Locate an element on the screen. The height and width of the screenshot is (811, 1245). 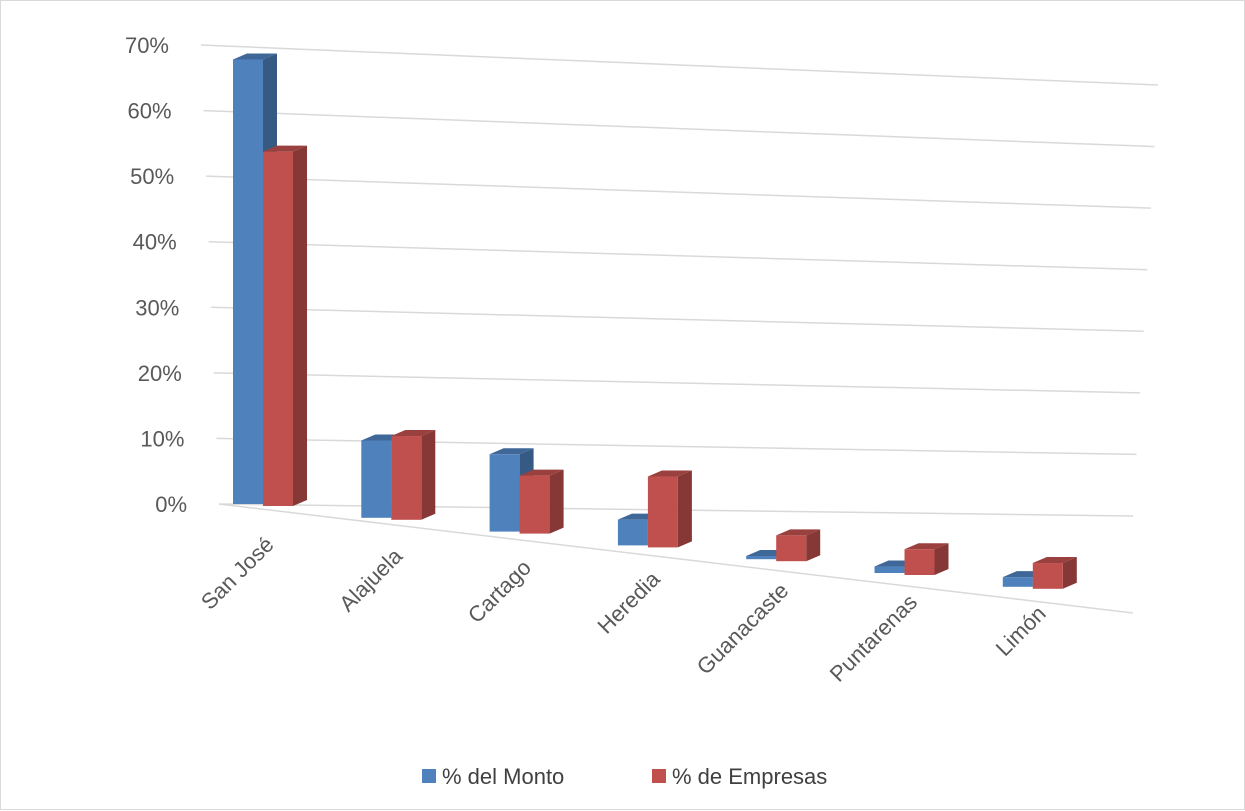
x-tick-label: Heredia is located at coordinates (628, 602).